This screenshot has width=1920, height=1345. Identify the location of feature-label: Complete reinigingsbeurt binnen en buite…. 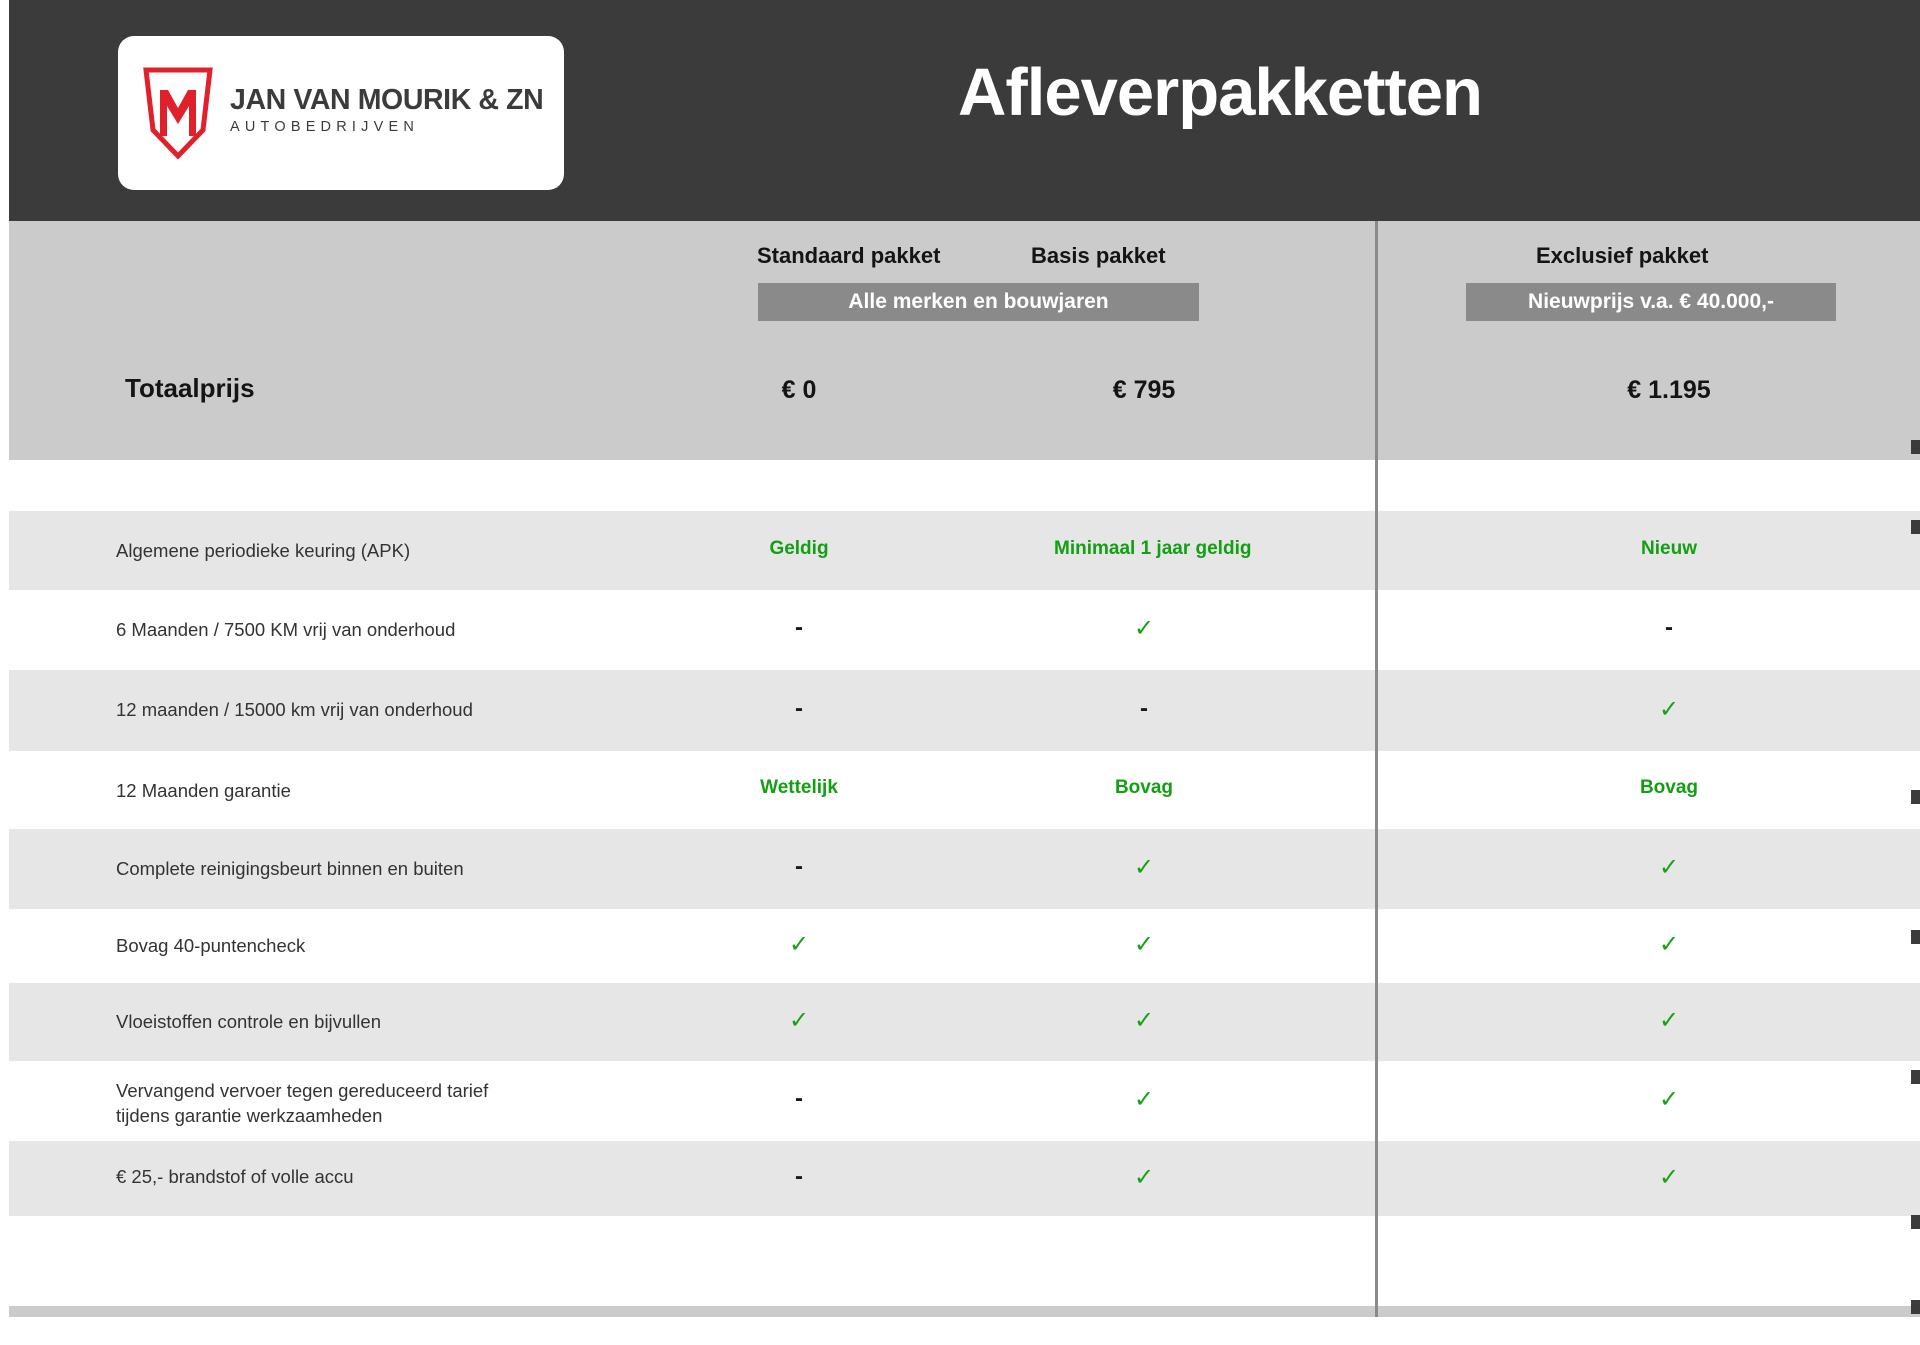
(290, 868).